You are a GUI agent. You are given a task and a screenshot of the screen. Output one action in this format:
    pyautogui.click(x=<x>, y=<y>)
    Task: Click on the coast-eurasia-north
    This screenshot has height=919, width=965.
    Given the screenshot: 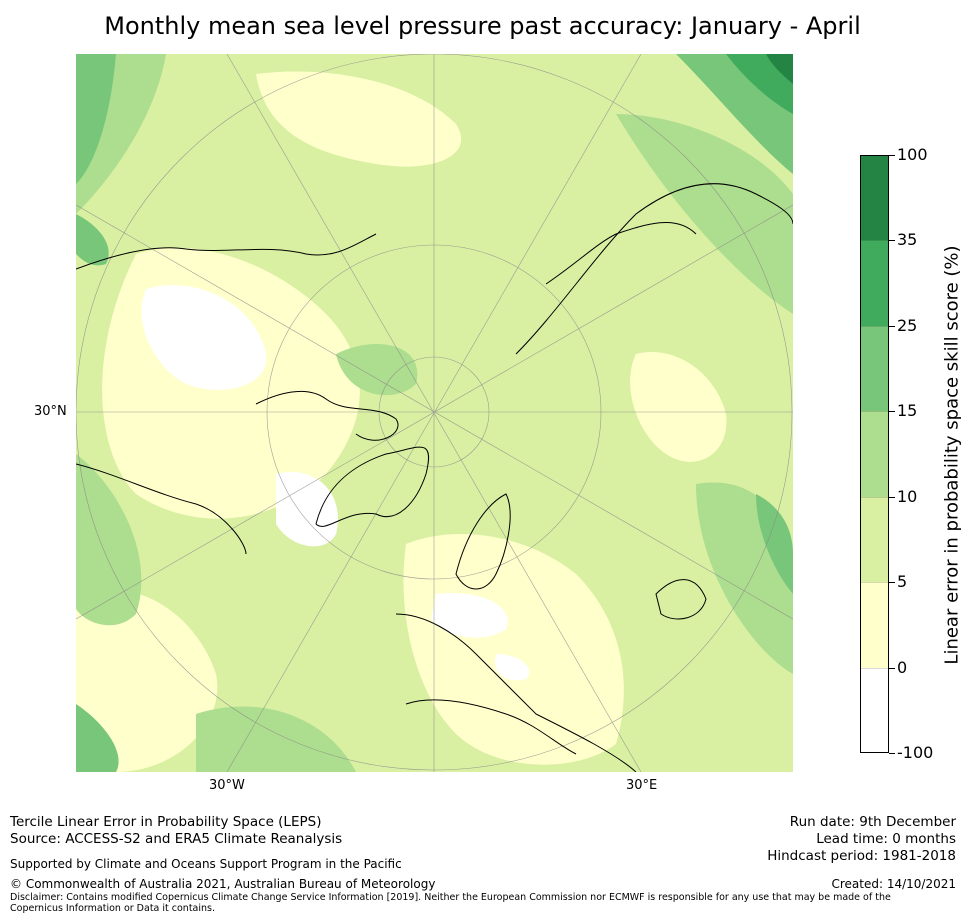 What is the action you would take?
    pyautogui.click(x=654, y=269)
    